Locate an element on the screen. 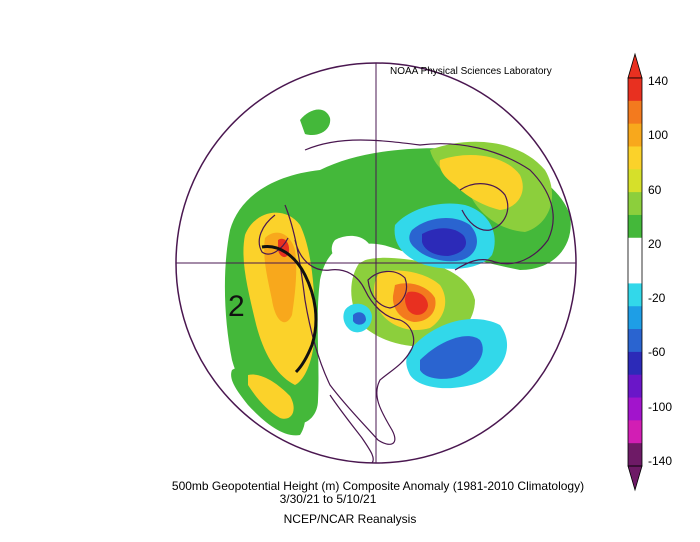  colorbar-tick-label: 60 is located at coordinates (655, 189).